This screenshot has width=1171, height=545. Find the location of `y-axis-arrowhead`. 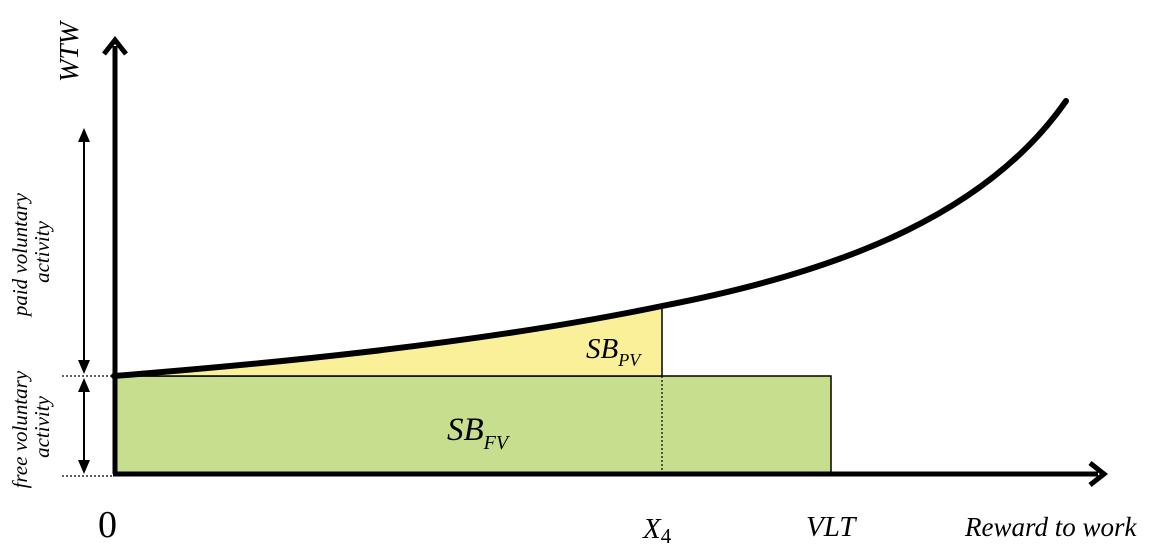

y-axis-arrowhead is located at coordinates (115, 45).